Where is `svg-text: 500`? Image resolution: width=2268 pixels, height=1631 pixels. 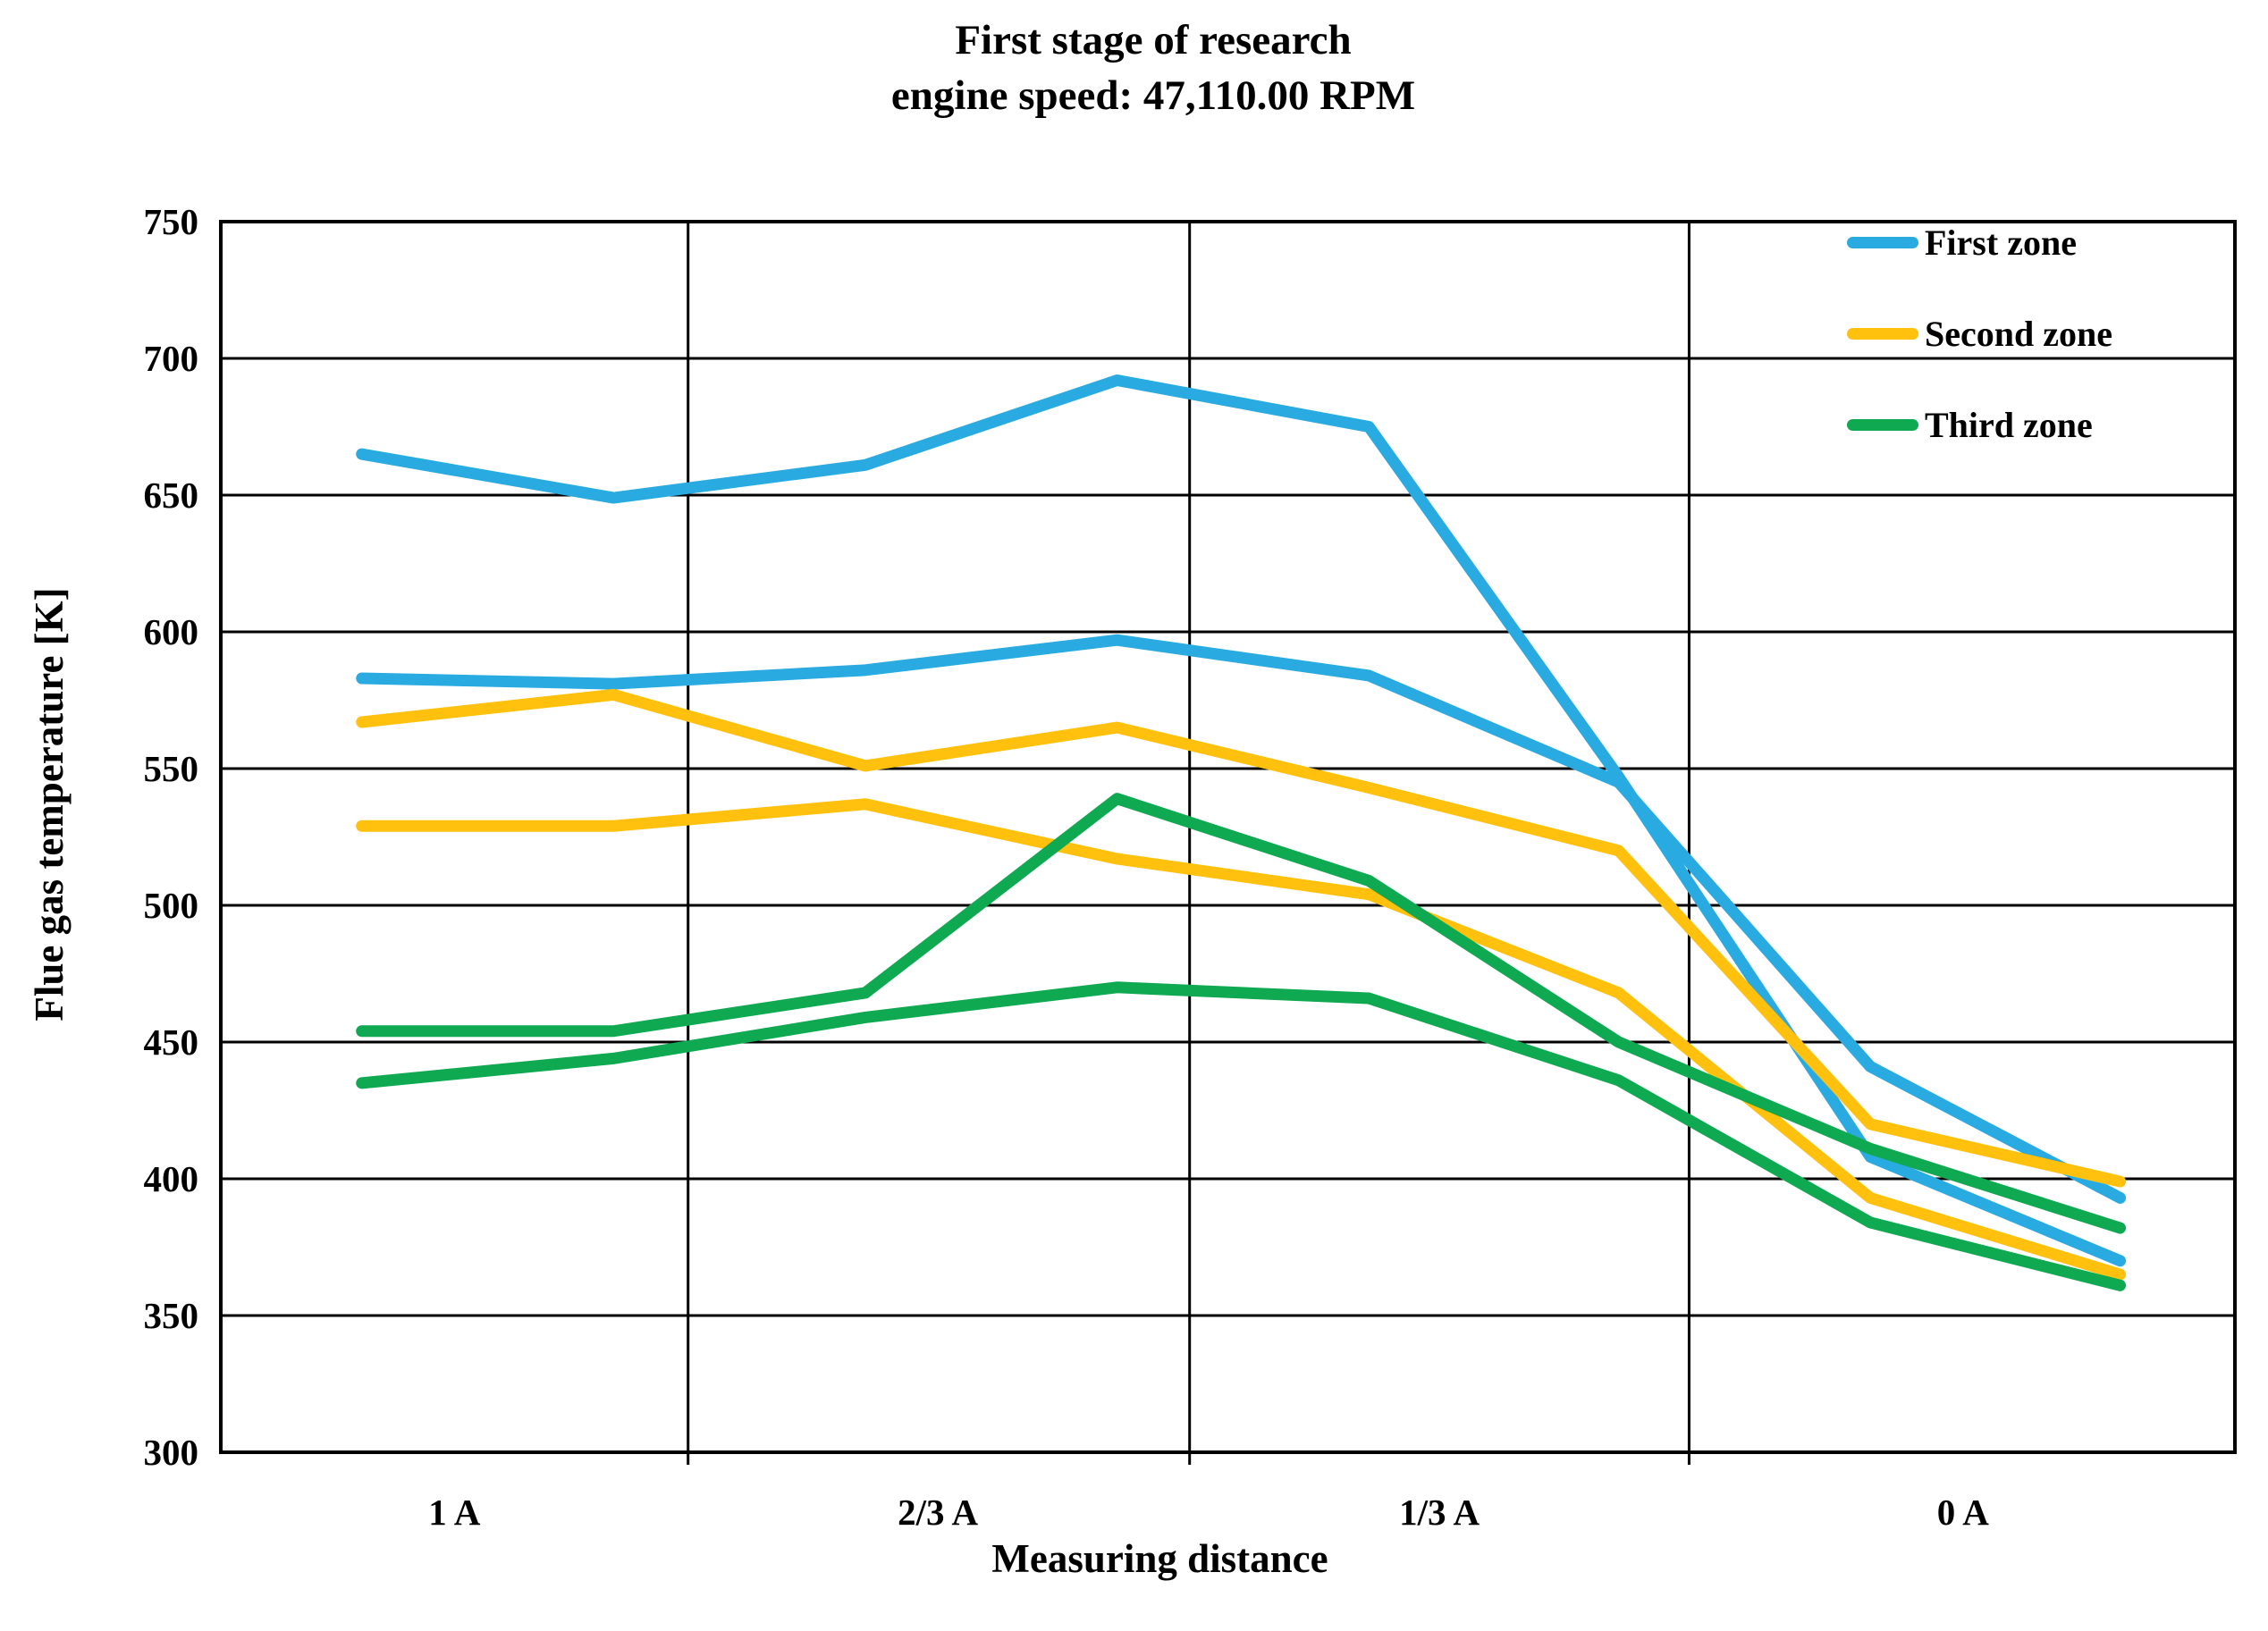 svg-text: 500 is located at coordinates (171, 905).